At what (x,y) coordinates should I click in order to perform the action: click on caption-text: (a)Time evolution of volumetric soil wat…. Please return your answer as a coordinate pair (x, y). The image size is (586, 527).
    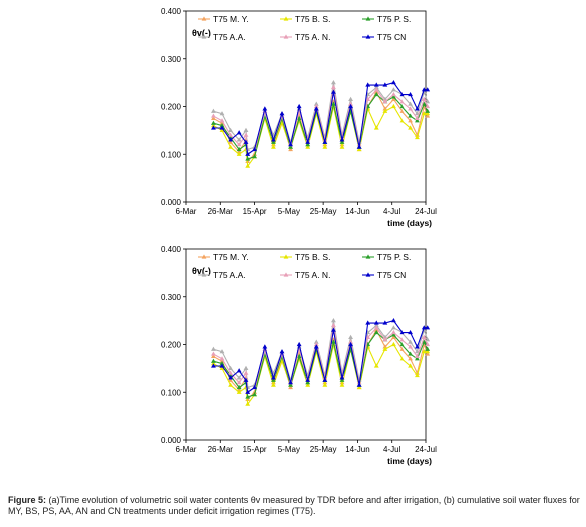
    Looking at the image, I should click on (294, 505).